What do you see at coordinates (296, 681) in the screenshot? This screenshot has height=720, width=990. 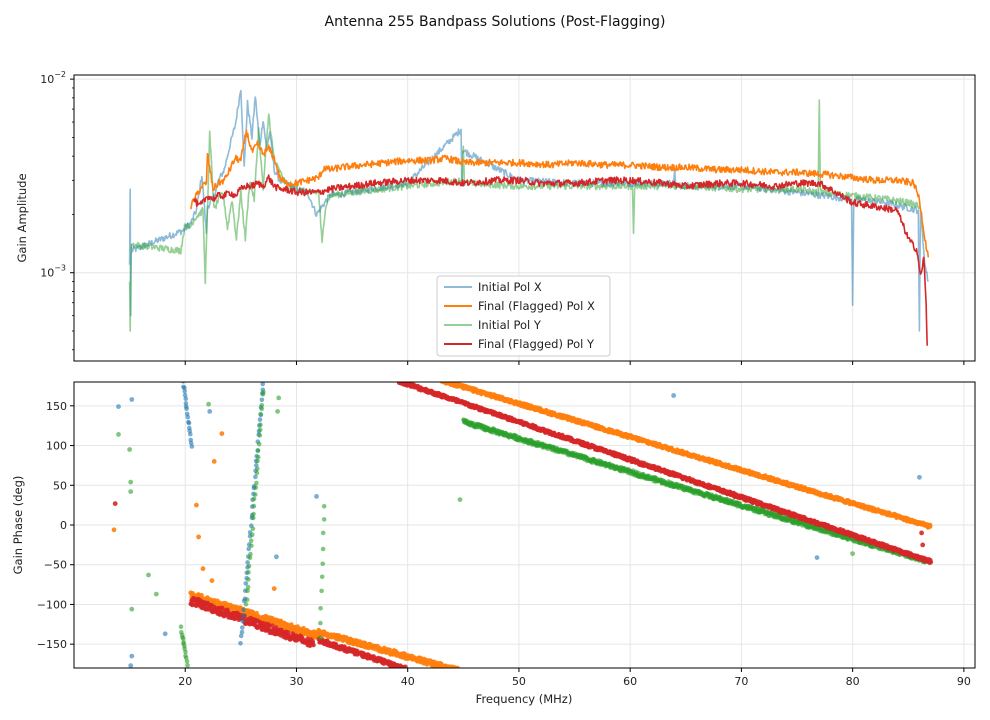 I see `phase-x-tick-label: 30` at bounding box center [296, 681].